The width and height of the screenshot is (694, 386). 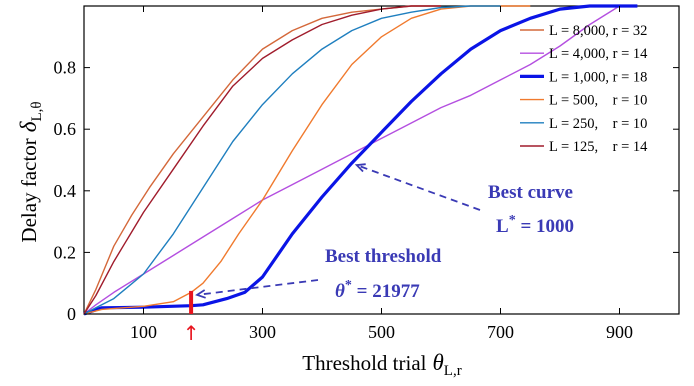 I want to click on y-tick-label: 0.4, so click(x=65, y=191).